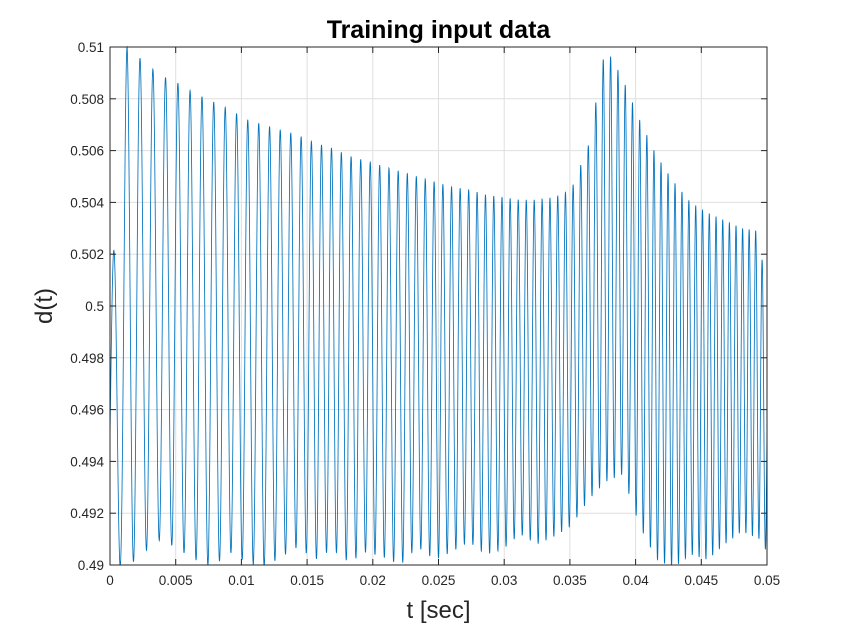 Image resolution: width=847 pixels, height=635 pixels. I want to click on y-axis-label: d(t), so click(44, 306).